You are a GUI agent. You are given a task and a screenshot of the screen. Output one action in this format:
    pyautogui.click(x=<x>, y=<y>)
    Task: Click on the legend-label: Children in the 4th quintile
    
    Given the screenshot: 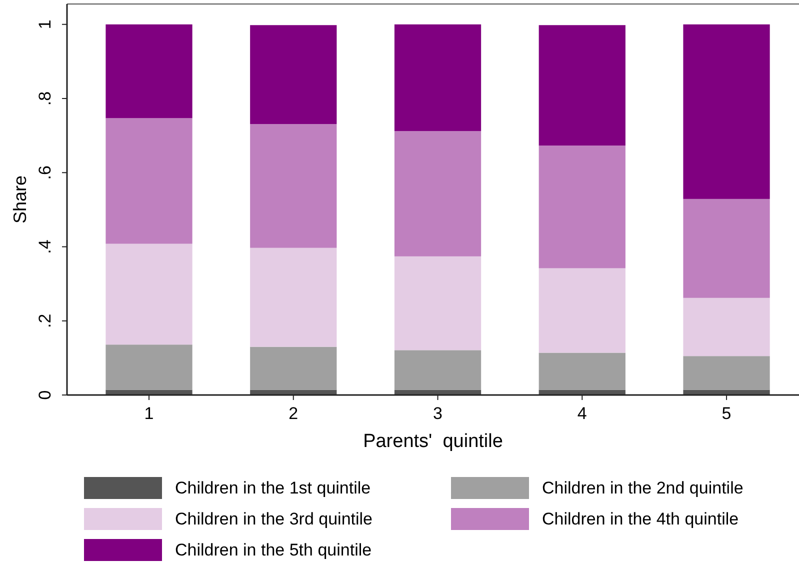 What is the action you would take?
    pyautogui.click(x=640, y=519)
    